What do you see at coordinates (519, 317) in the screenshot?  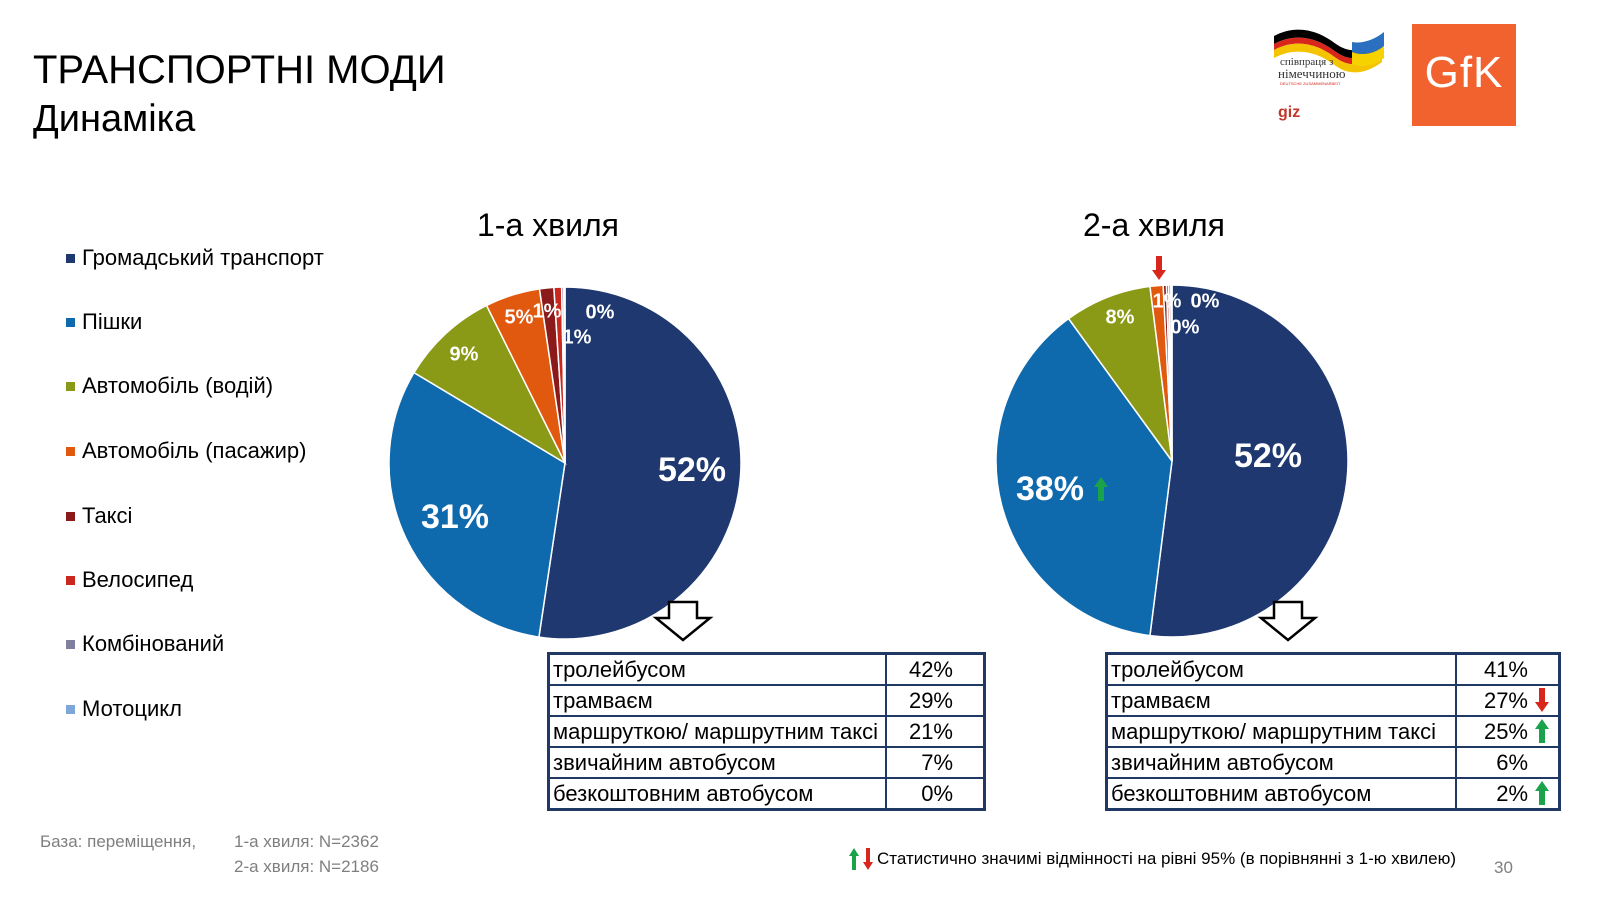 I see `pie-data-label: 5%` at bounding box center [519, 317].